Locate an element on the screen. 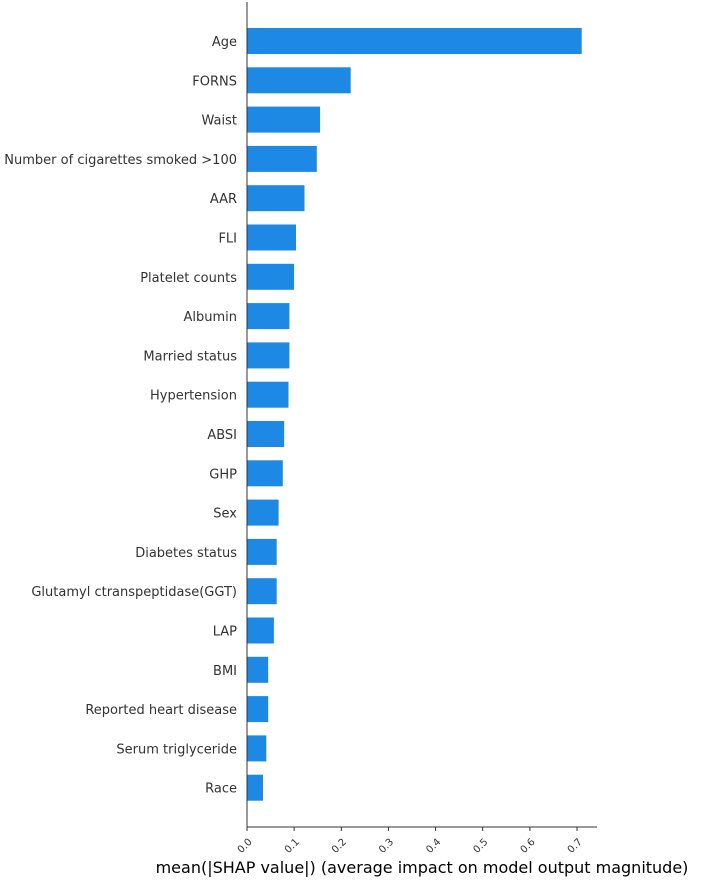 Image resolution: width=709 pixels, height=880 pixels. bar-bmi is located at coordinates (258, 669).